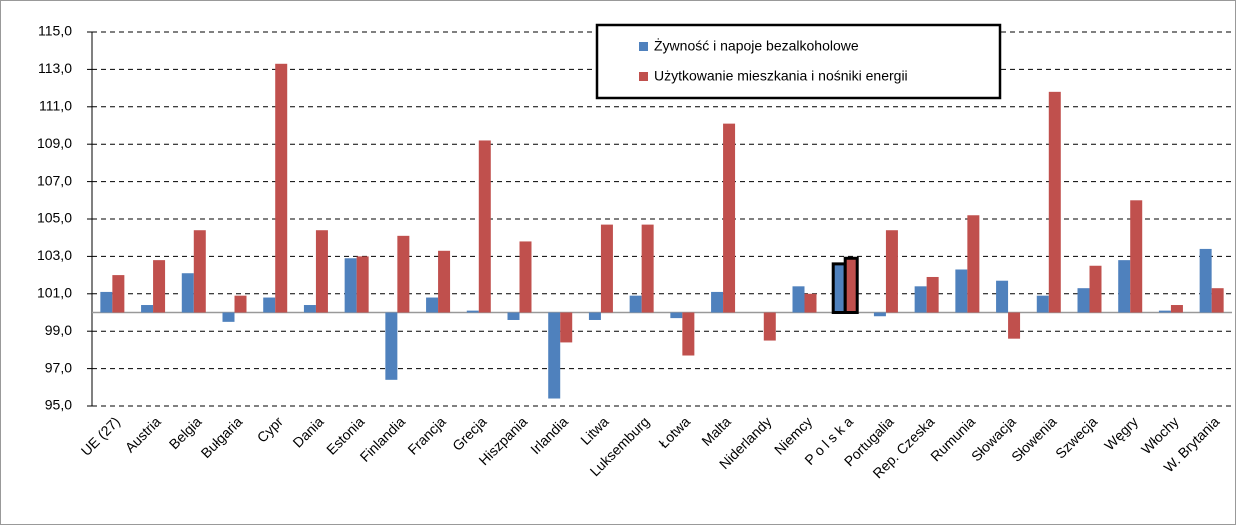 The image size is (1236, 525). Describe the element at coordinates (55, 68) in the screenshot. I see `y-tick-label: 113,0` at that location.